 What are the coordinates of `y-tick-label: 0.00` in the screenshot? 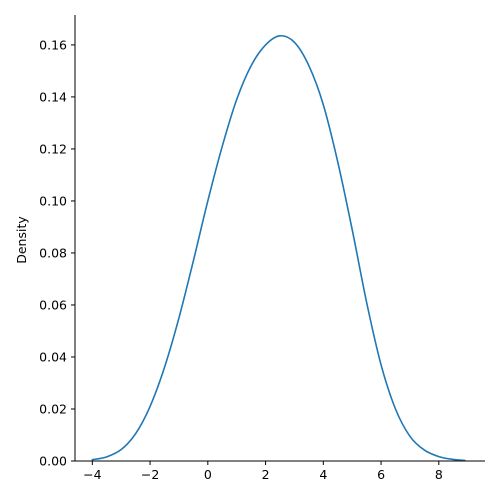 It's located at (53, 461).